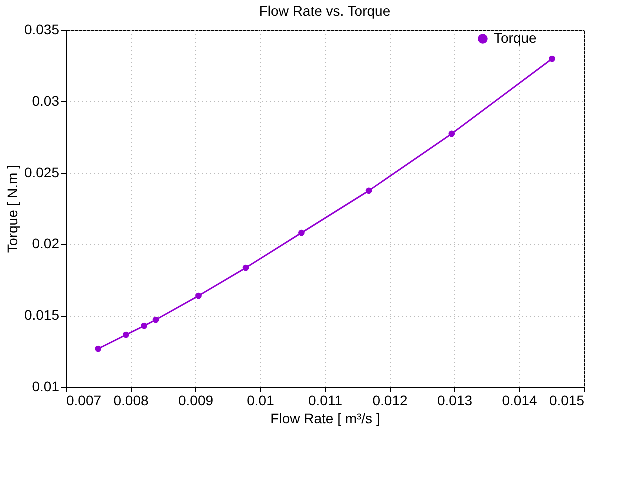  What do you see at coordinates (325, 11) in the screenshot?
I see `chart-title: Flow Rate vs. Torque` at bounding box center [325, 11].